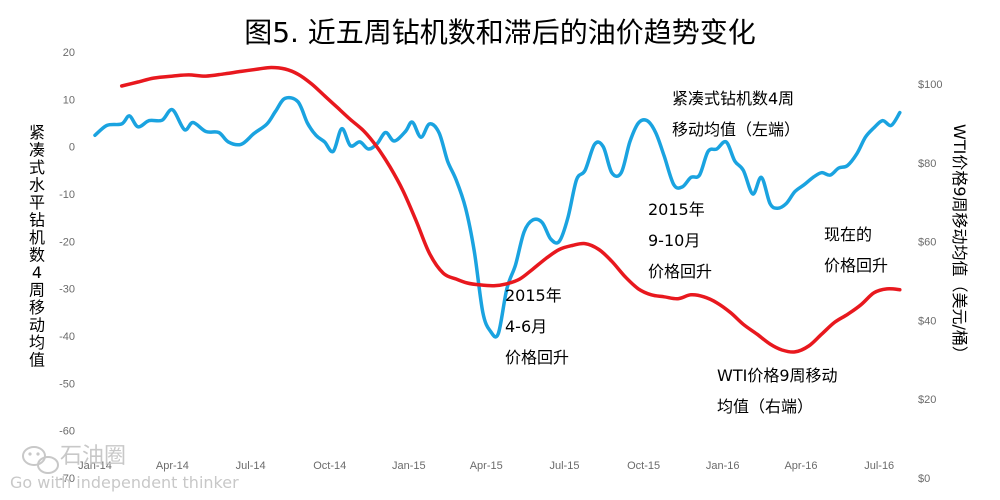  I want to click on annotation-line: 均值（右端）, so click(765, 406).